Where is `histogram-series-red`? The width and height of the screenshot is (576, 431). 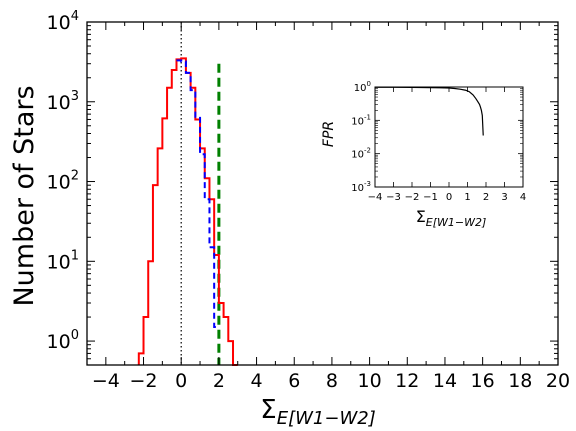 histogram-series-red is located at coordinates (187, 211).